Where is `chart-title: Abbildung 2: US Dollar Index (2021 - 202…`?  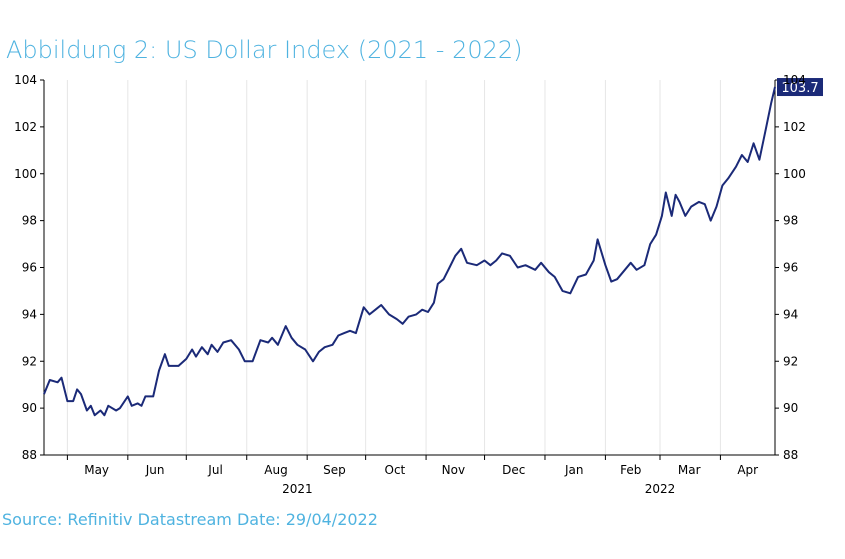 chart-title: Abbildung 2: US Dollar Index (2021 - 202… is located at coordinates (264, 50).